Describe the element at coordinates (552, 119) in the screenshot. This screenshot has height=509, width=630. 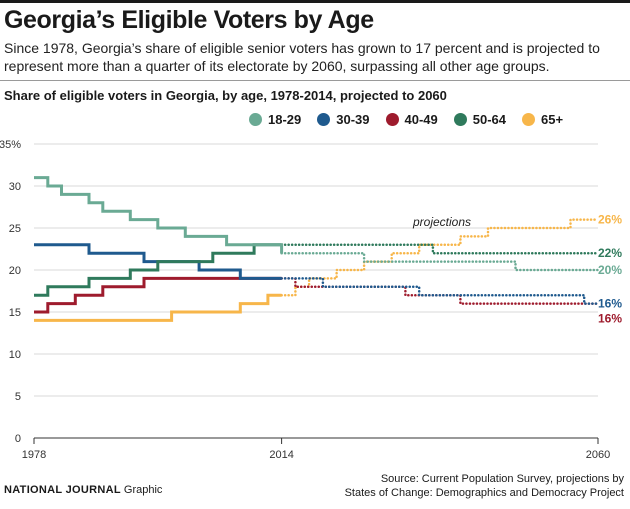
I see `legend-label: 65+` at that location.